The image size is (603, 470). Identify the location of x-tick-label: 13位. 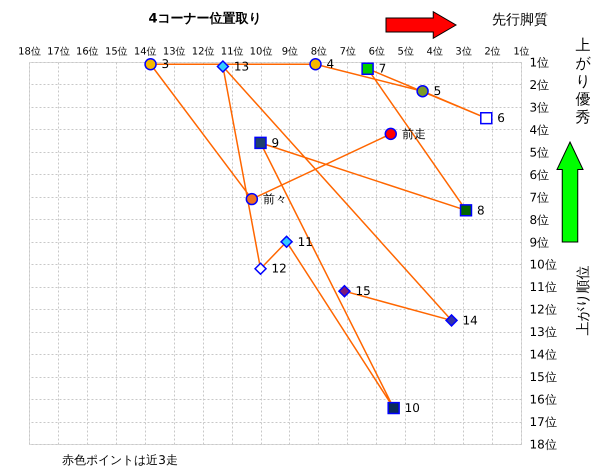
(174, 52).